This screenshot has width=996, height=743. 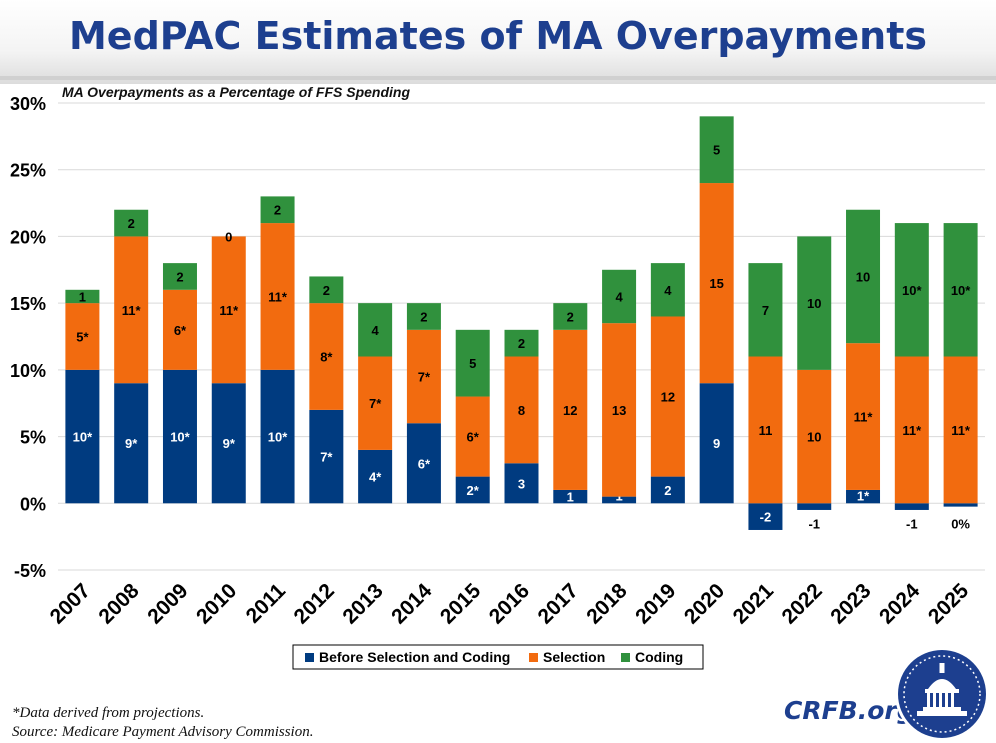 What do you see at coordinates (766, 430) in the screenshot?
I see `data-label: 11` at bounding box center [766, 430].